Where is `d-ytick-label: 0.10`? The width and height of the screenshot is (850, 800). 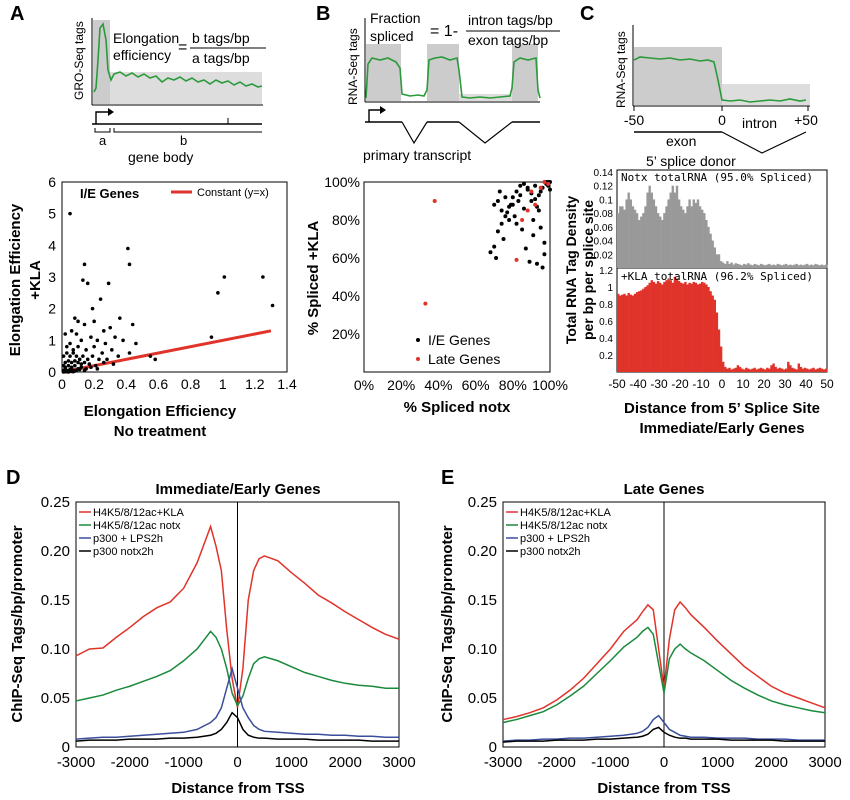 d-ytick-label: 0.10 is located at coordinates (55, 649).